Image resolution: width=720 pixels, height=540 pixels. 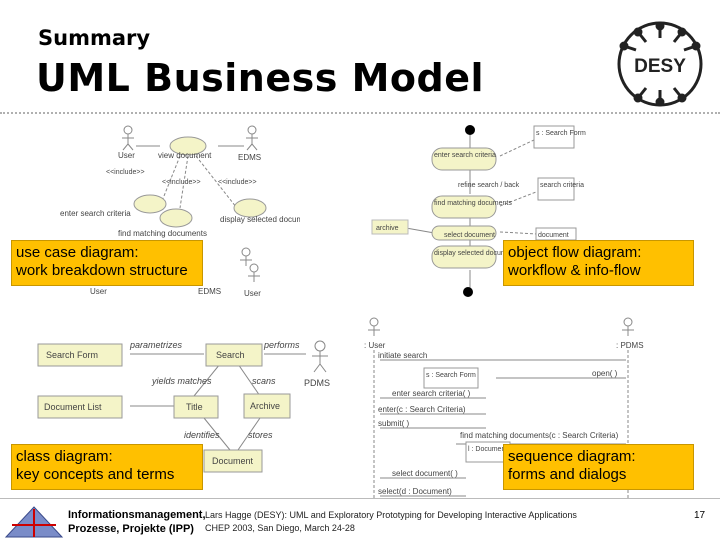 I want to click on overlay-line: work breakdown structure, so click(x=102, y=270).